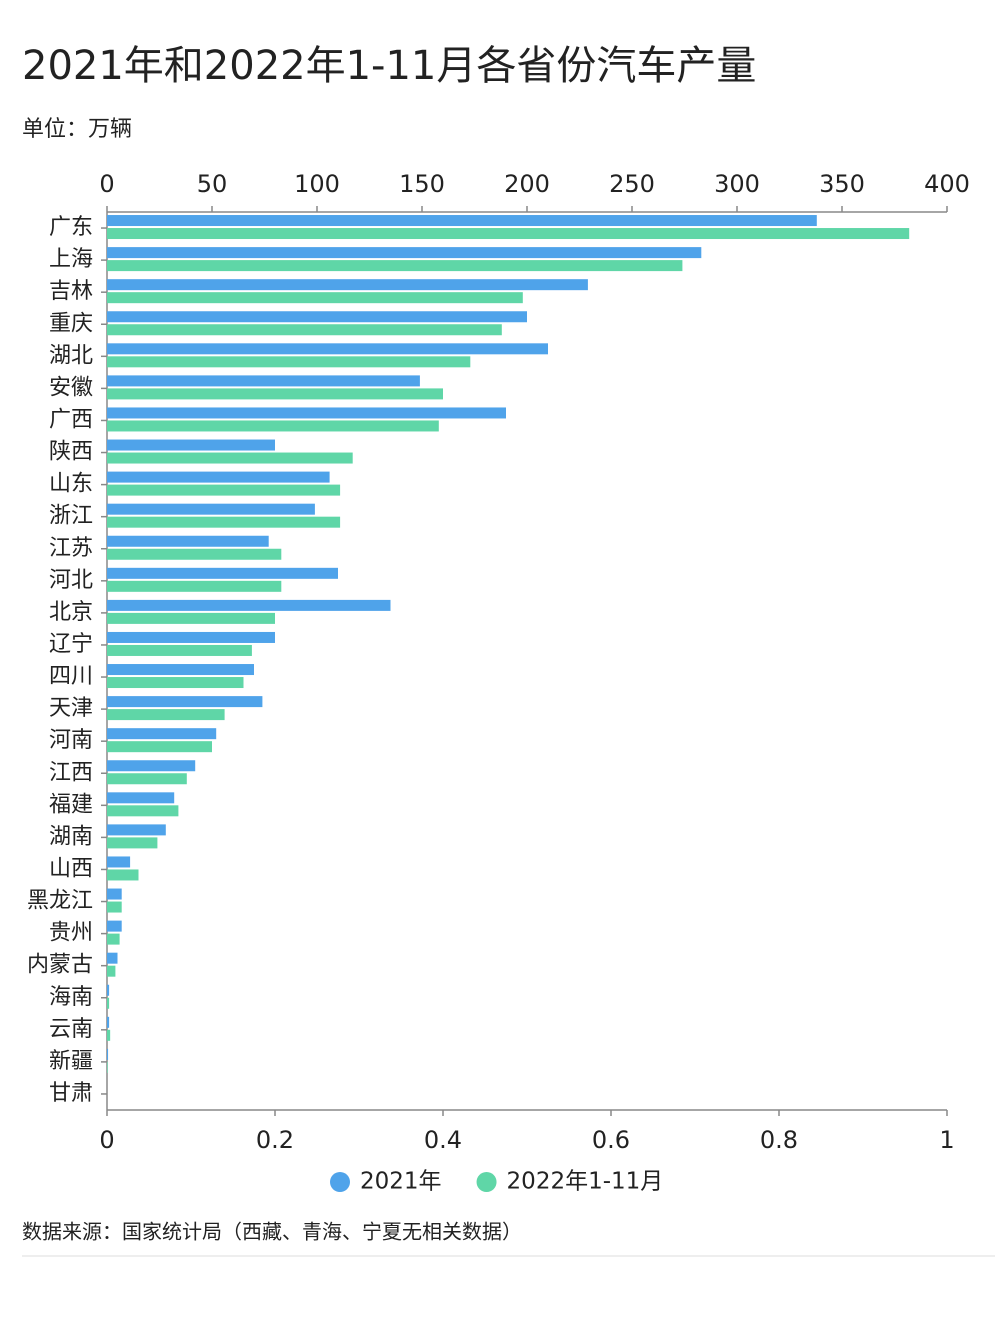 The image size is (995, 1317). What do you see at coordinates (737, 184) in the screenshot?
I see `x-tick-label: 300` at bounding box center [737, 184].